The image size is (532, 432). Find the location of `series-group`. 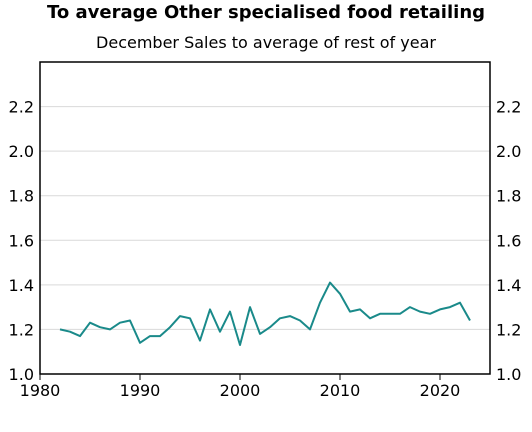

series-group is located at coordinates (265, 313).